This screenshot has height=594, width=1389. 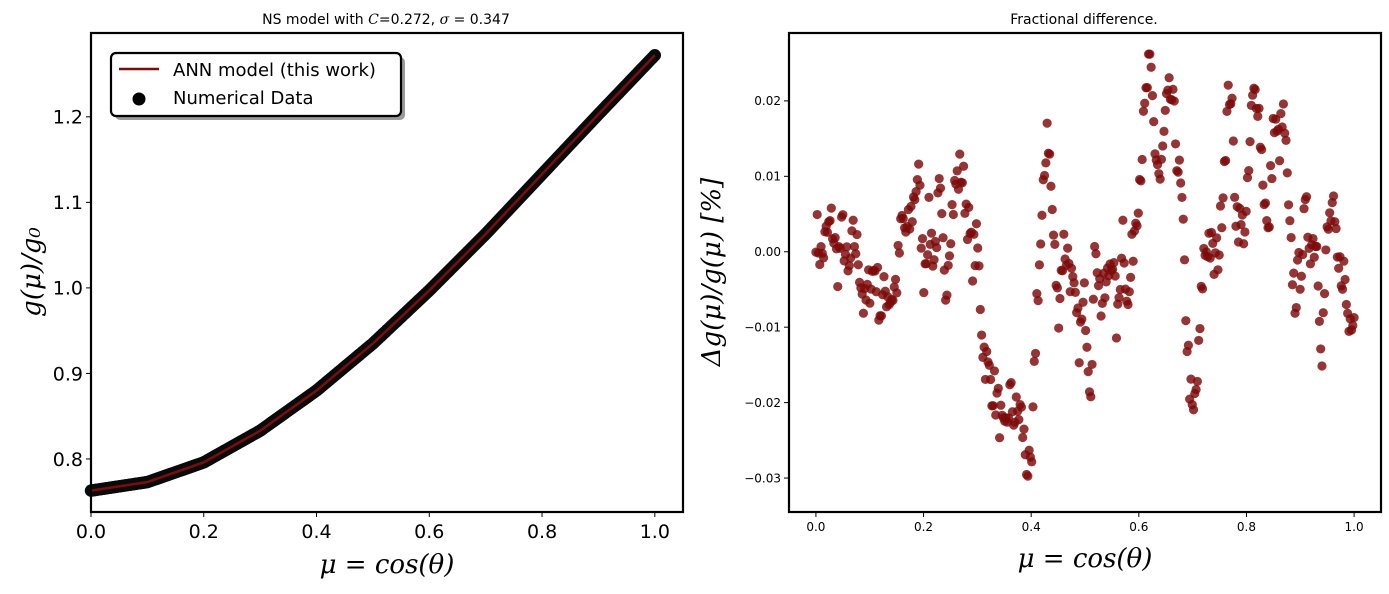 What do you see at coordinates (68, 203) in the screenshot?
I see `left-y-tick-label: 1.1` at bounding box center [68, 203].